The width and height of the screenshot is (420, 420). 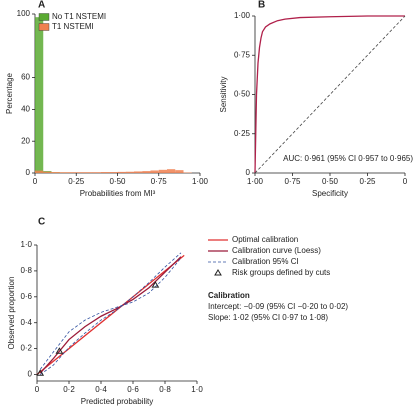 I want to click on legend-label: T1 NSTEMI, so click(x=73, y=26).